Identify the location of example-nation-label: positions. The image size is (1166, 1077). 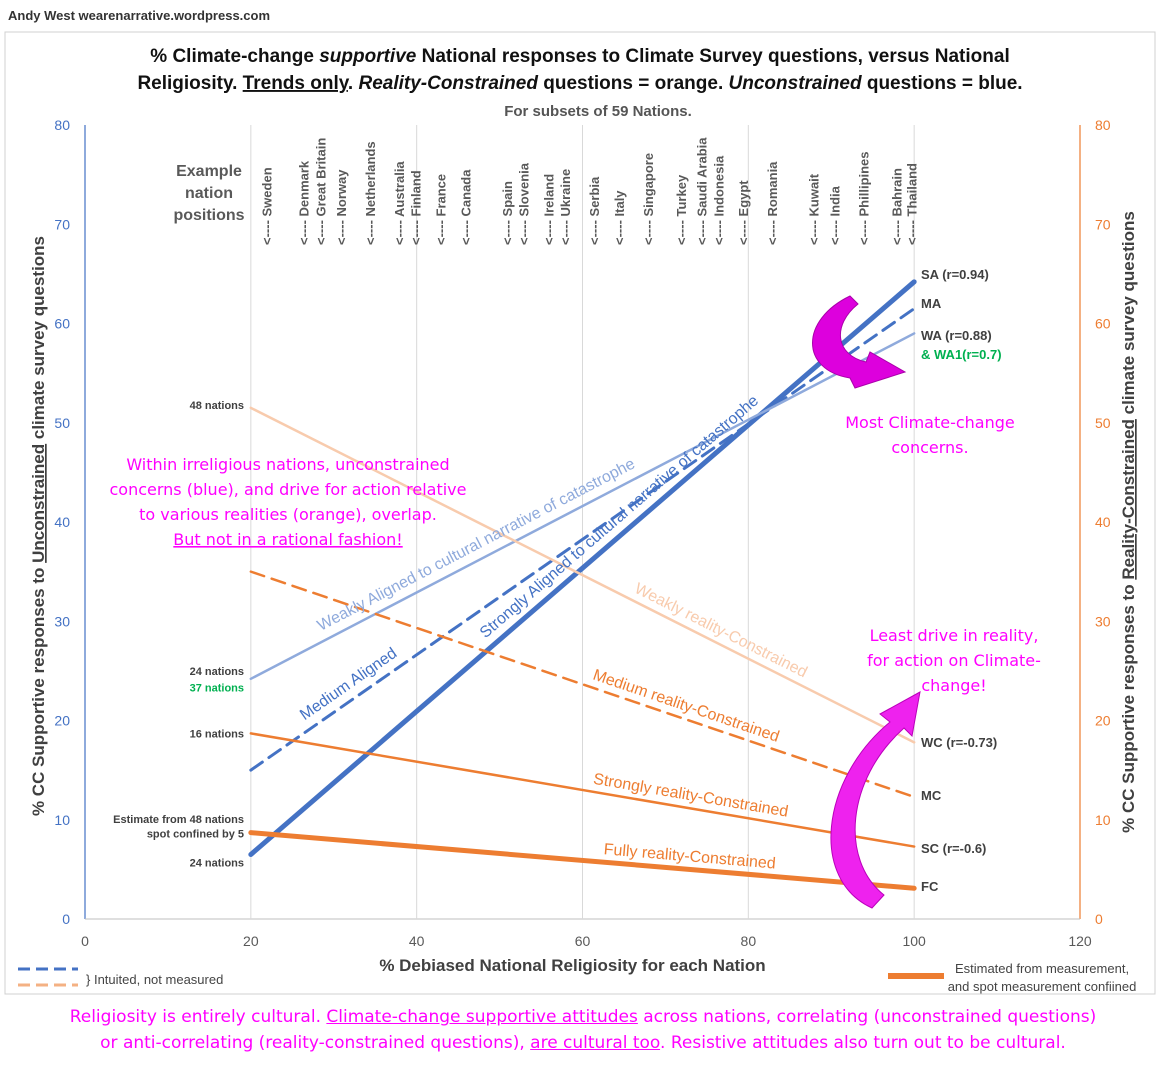
(208, 215).